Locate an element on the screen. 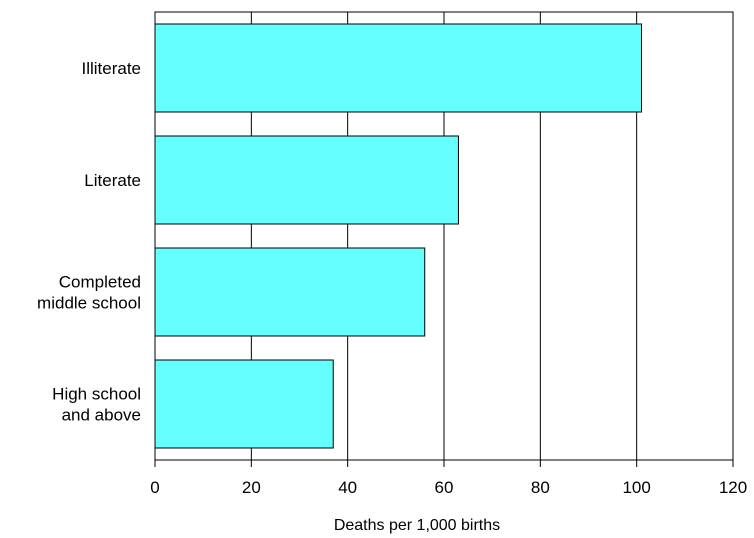 Image resolution: width=754 pixels, height=538 pixels. x-tick-labels: 0 20 40 60 80 100 120 is located at coordinates (448, 478).